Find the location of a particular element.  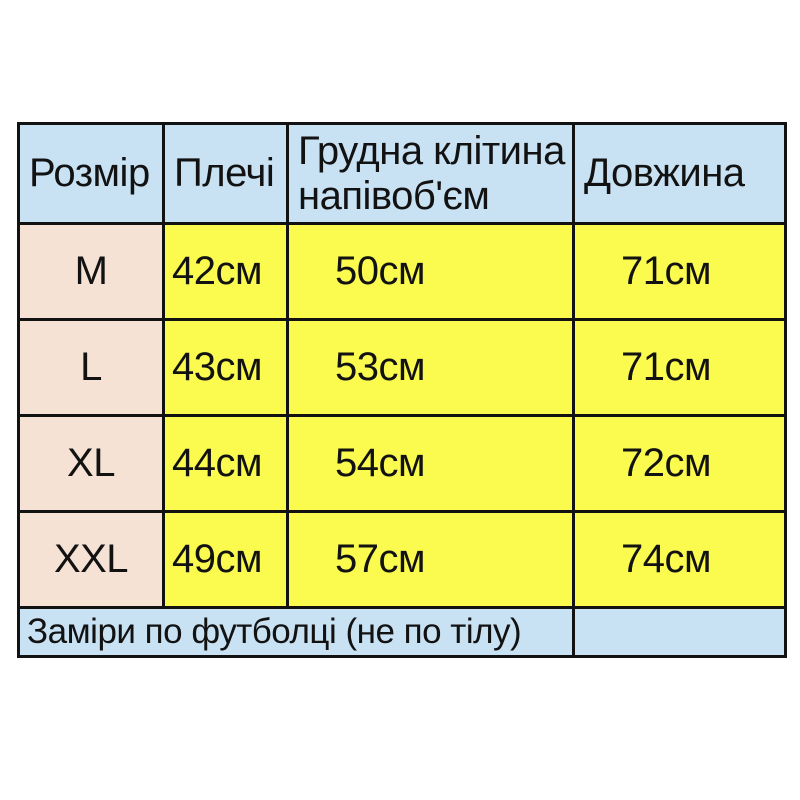

table-row-l: L 43см 53см 71см is located at coordinates (402, 367).